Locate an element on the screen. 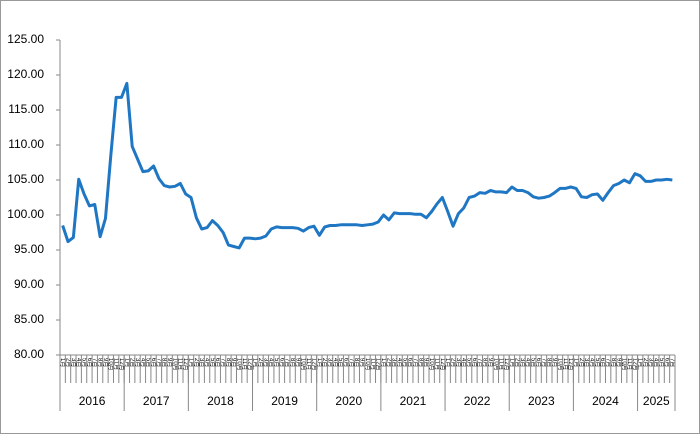  y-tick-label: 95.00 is located at coordinates (29, 249).